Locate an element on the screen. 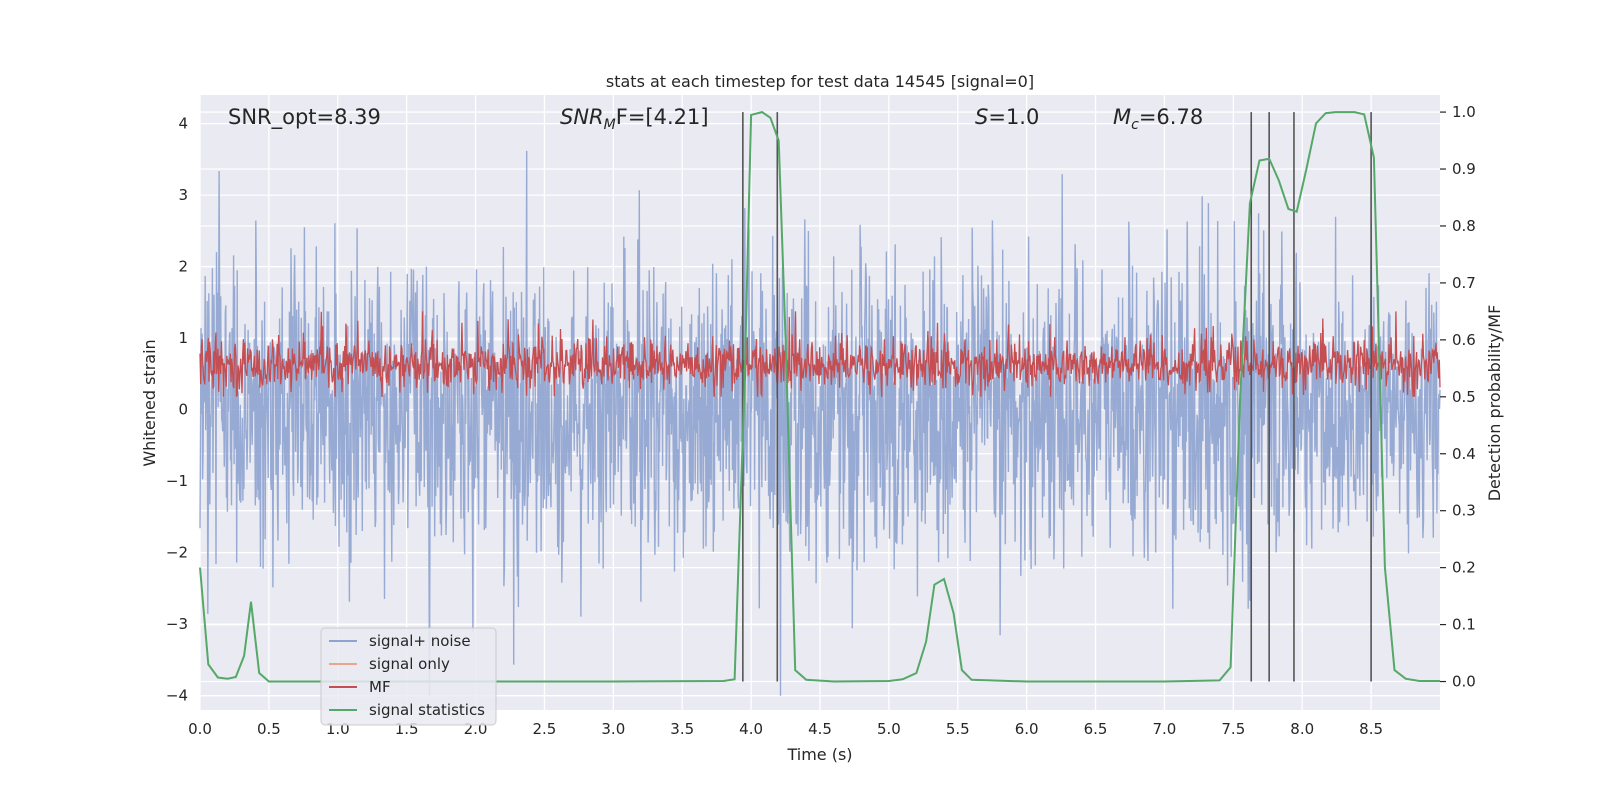 This screenshot has width=1600, height=800. left-axis-label: Whitened strain is located at coordinates (149, 402).